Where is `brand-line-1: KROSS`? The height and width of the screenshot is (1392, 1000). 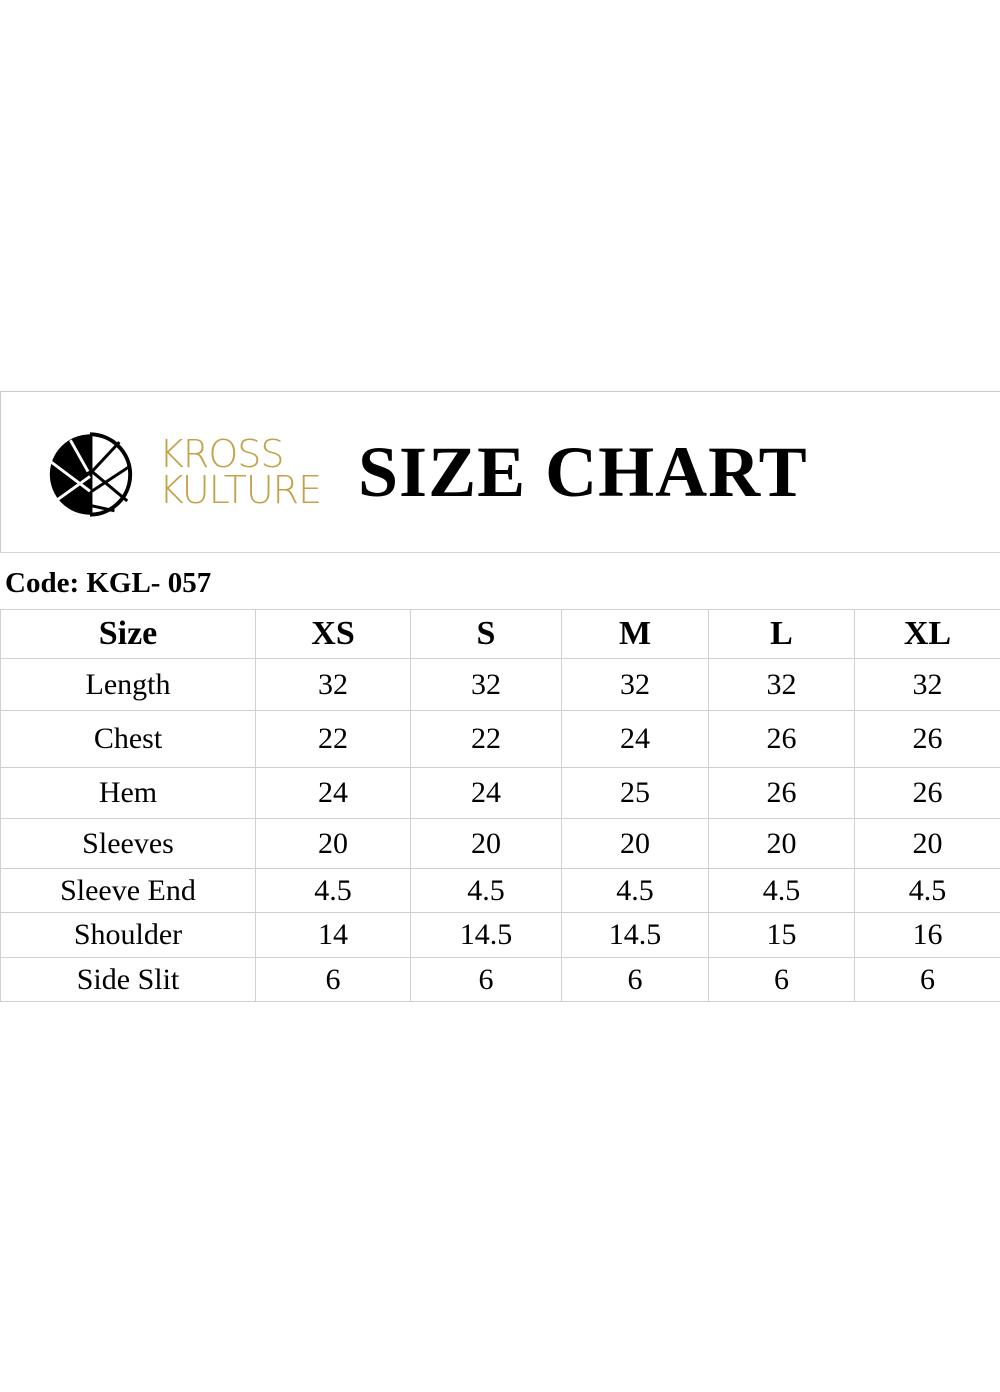
brand-line-1: KROSS is located at coordinates (221, 454).